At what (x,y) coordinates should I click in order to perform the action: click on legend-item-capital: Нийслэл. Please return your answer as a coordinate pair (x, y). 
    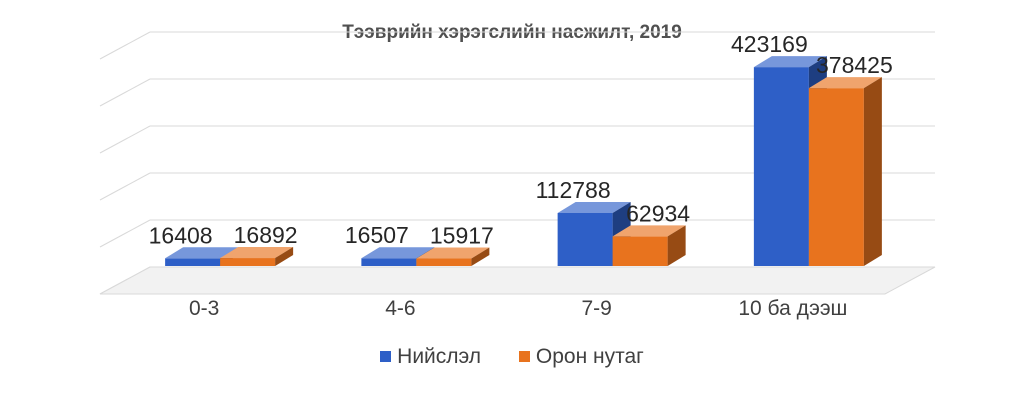
    Looking at the image, I should click on (430, 357).